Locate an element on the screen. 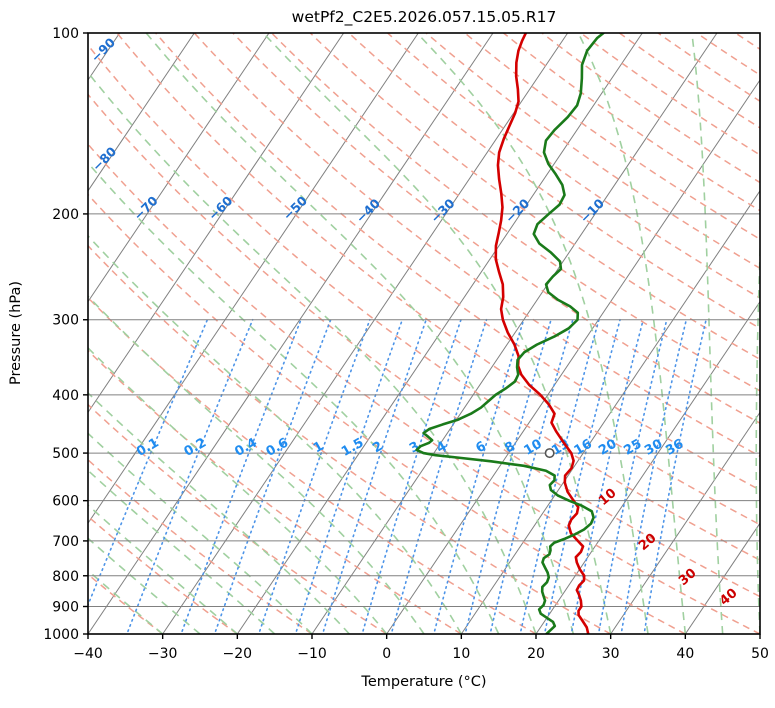 Image resolution: width=775 pixels, height=708 pixels. x-tick-label: 50 is located at coordinates (760, 654).